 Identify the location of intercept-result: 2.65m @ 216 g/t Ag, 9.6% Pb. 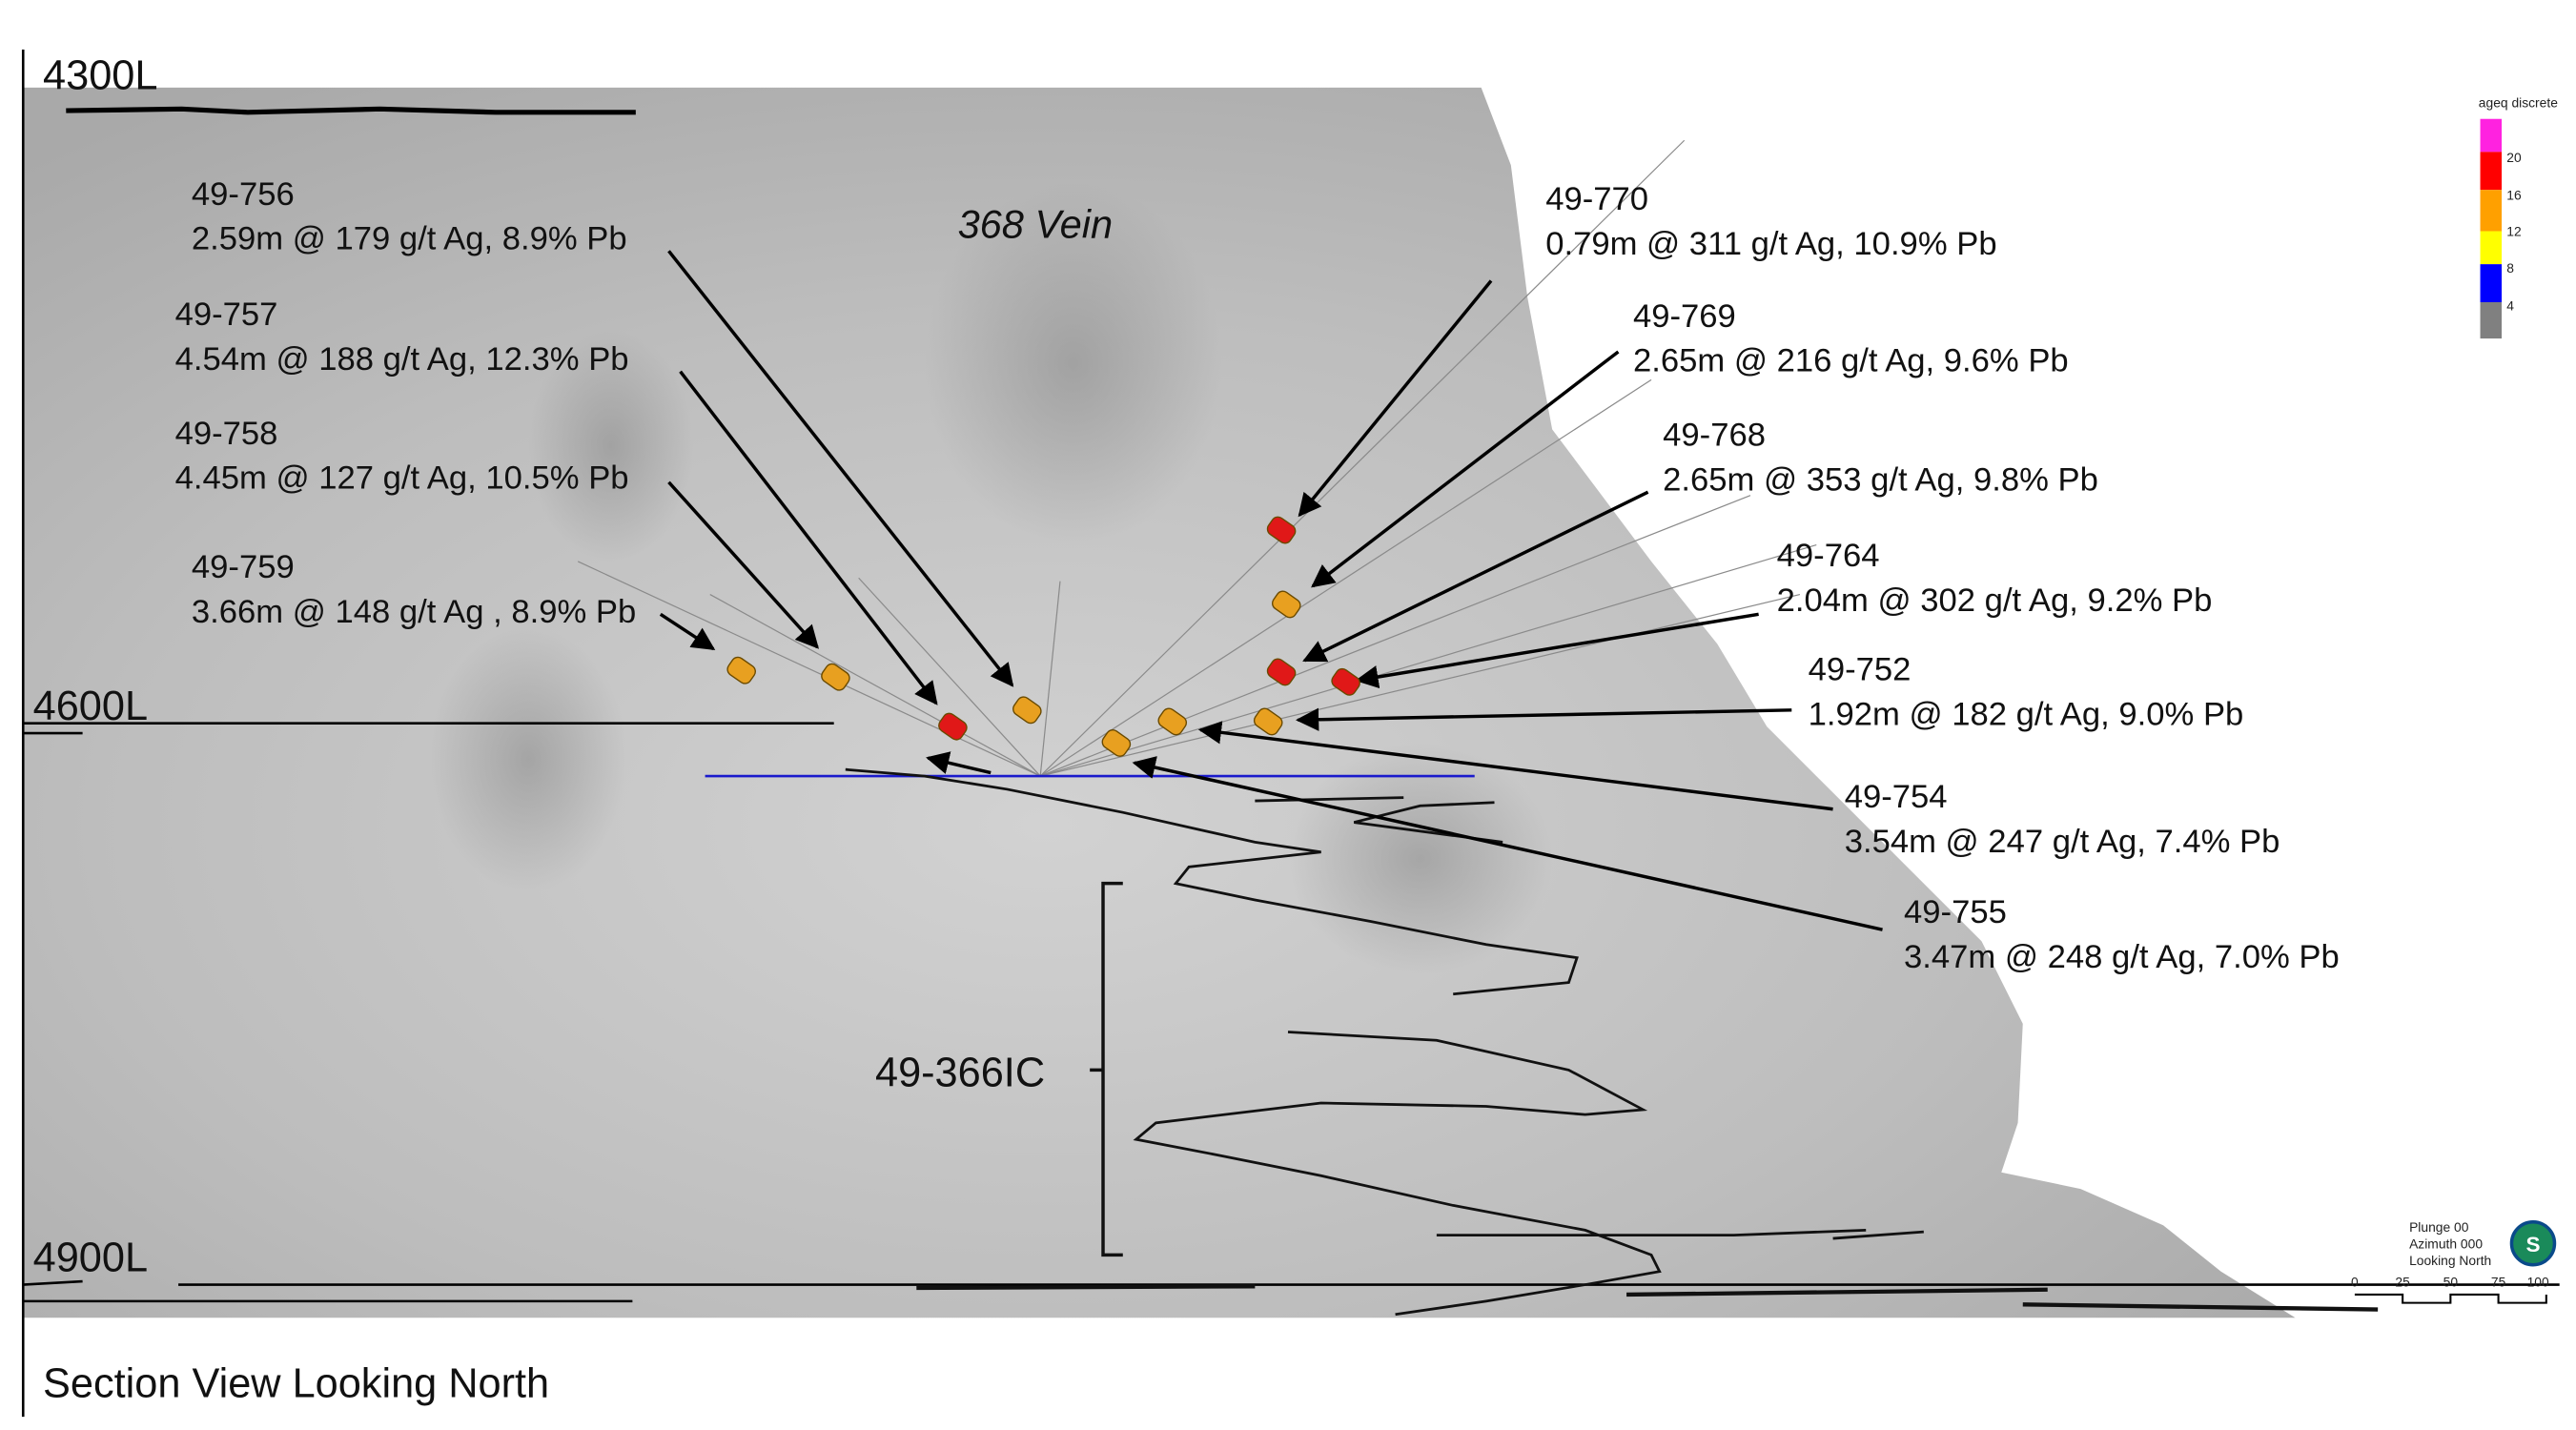
(1851, 361).